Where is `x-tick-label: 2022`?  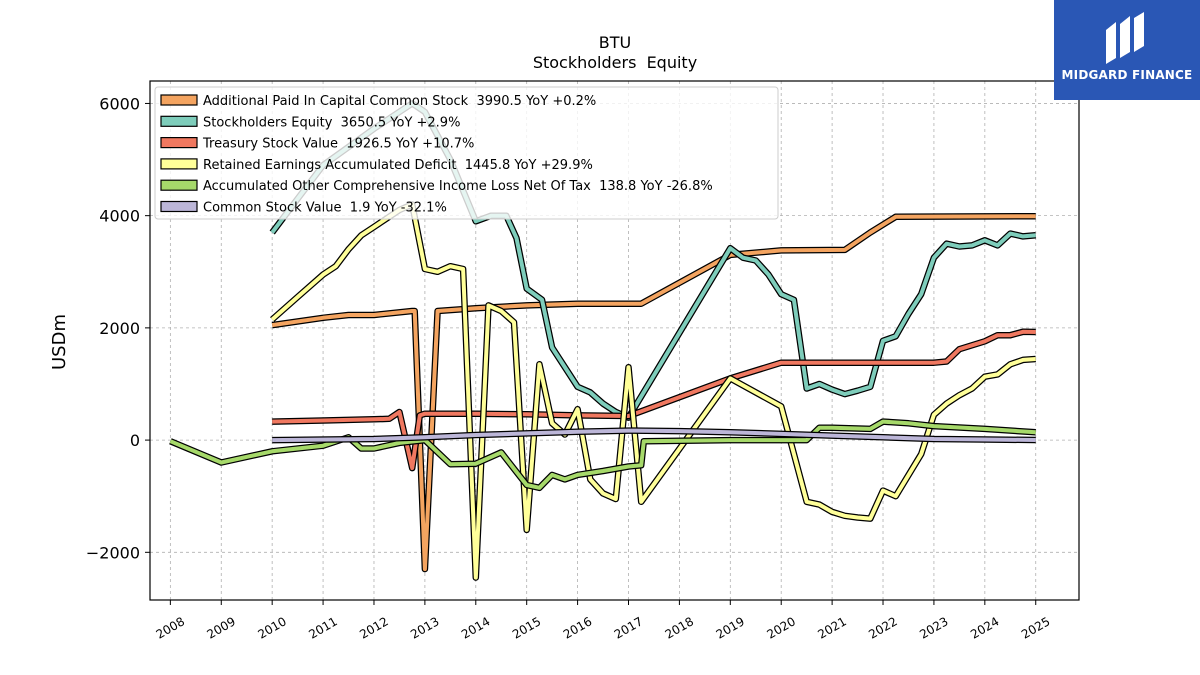 x-tick-label: 2022 is located at coordinates (882, 627).